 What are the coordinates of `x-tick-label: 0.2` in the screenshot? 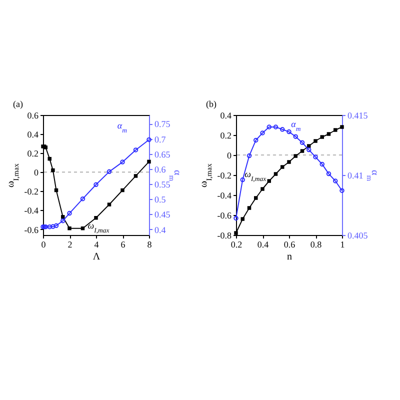 It's located at (236, 245).